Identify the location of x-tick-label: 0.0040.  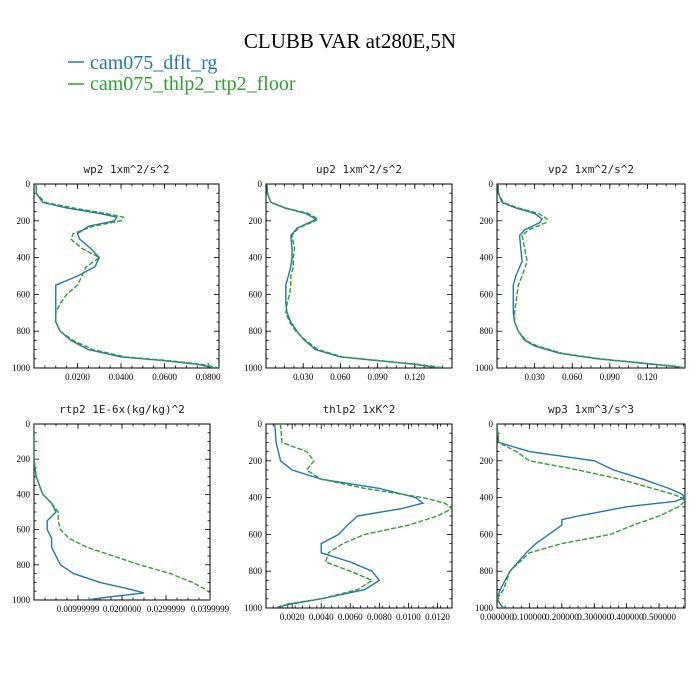
(321, 617).